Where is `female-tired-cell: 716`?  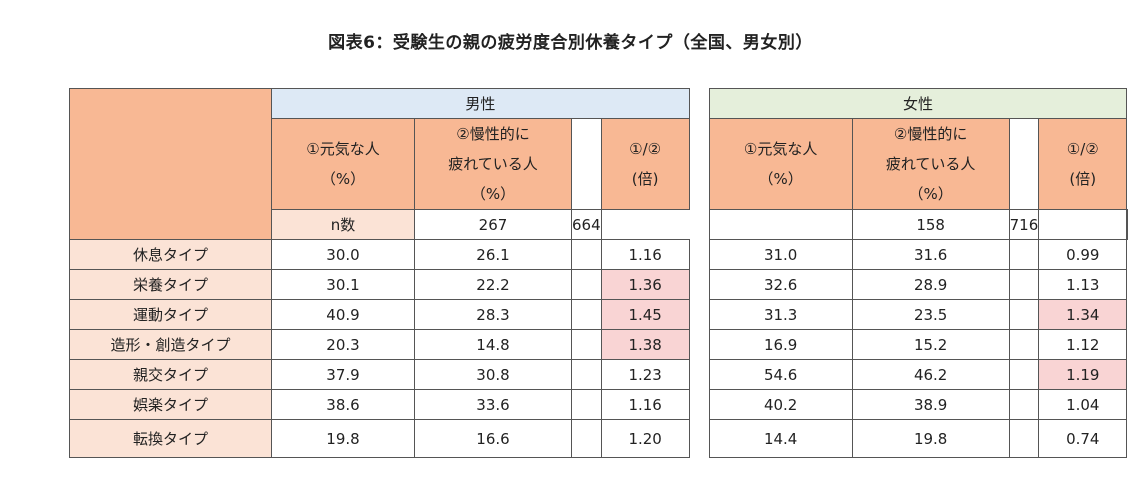
female-tired-cell: 716 is located at coordinates (1024, 224).